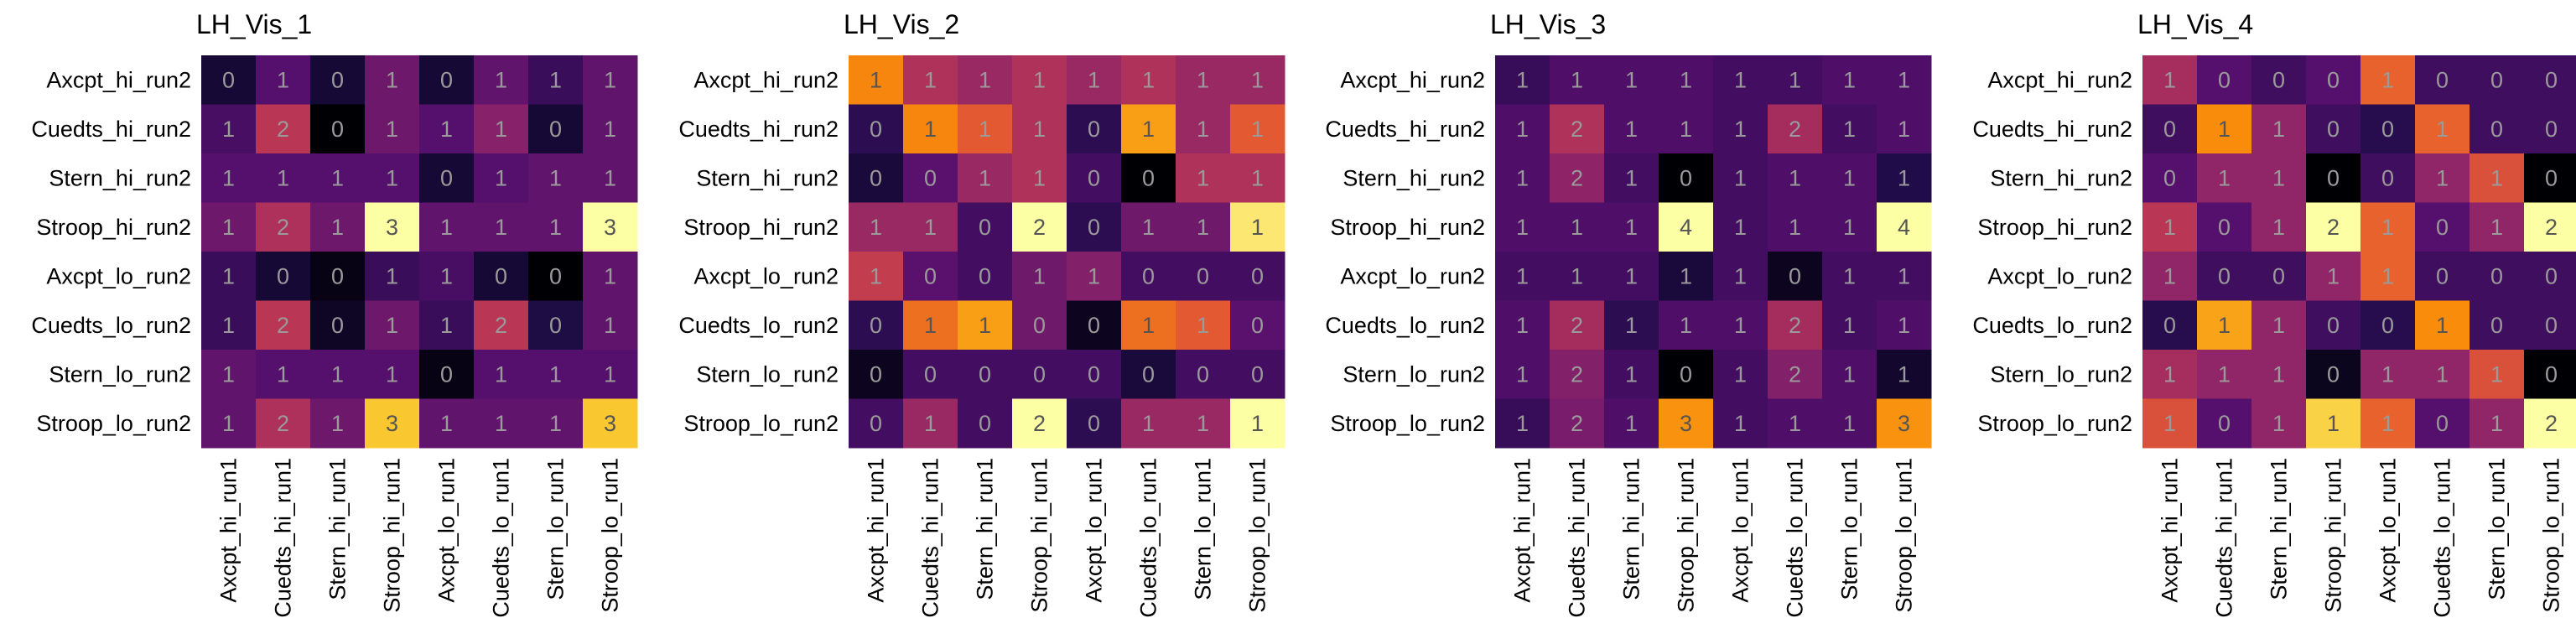  Describe the element at coordinates (111, 325) in the screenshot. I see `y-tick-label: Cuedts_lo_run2` at that location.